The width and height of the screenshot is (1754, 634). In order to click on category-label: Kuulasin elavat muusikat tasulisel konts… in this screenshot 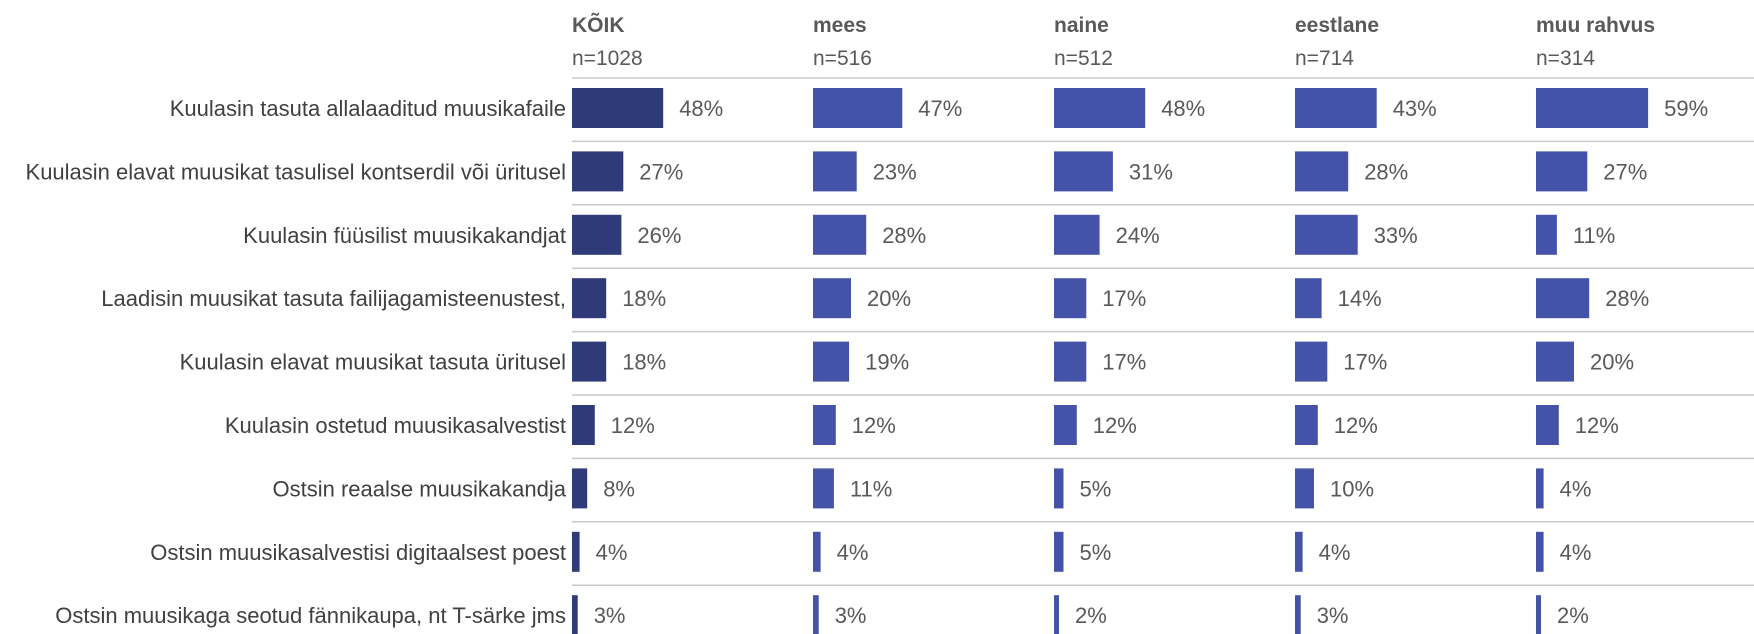, I will do `click(296, 171)`.